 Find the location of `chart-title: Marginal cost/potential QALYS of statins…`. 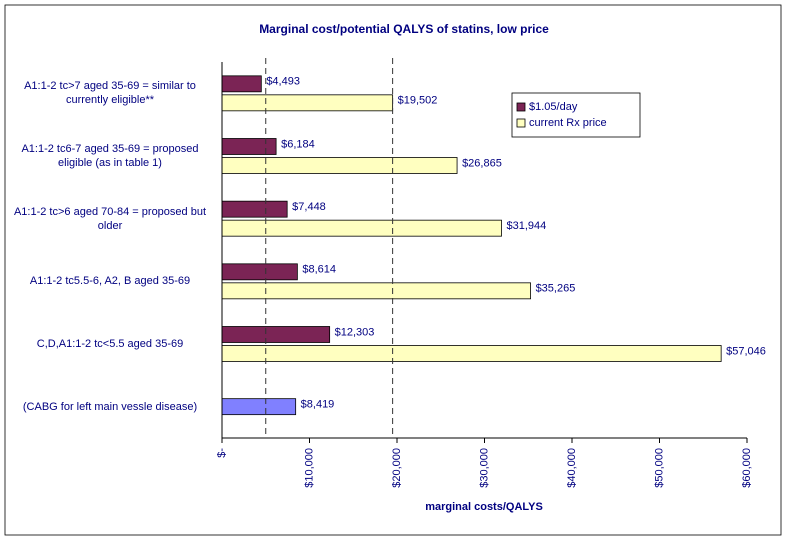

chart-title: Marginal cost/potential QALYS of statins… is located at coordinates (404, 29).